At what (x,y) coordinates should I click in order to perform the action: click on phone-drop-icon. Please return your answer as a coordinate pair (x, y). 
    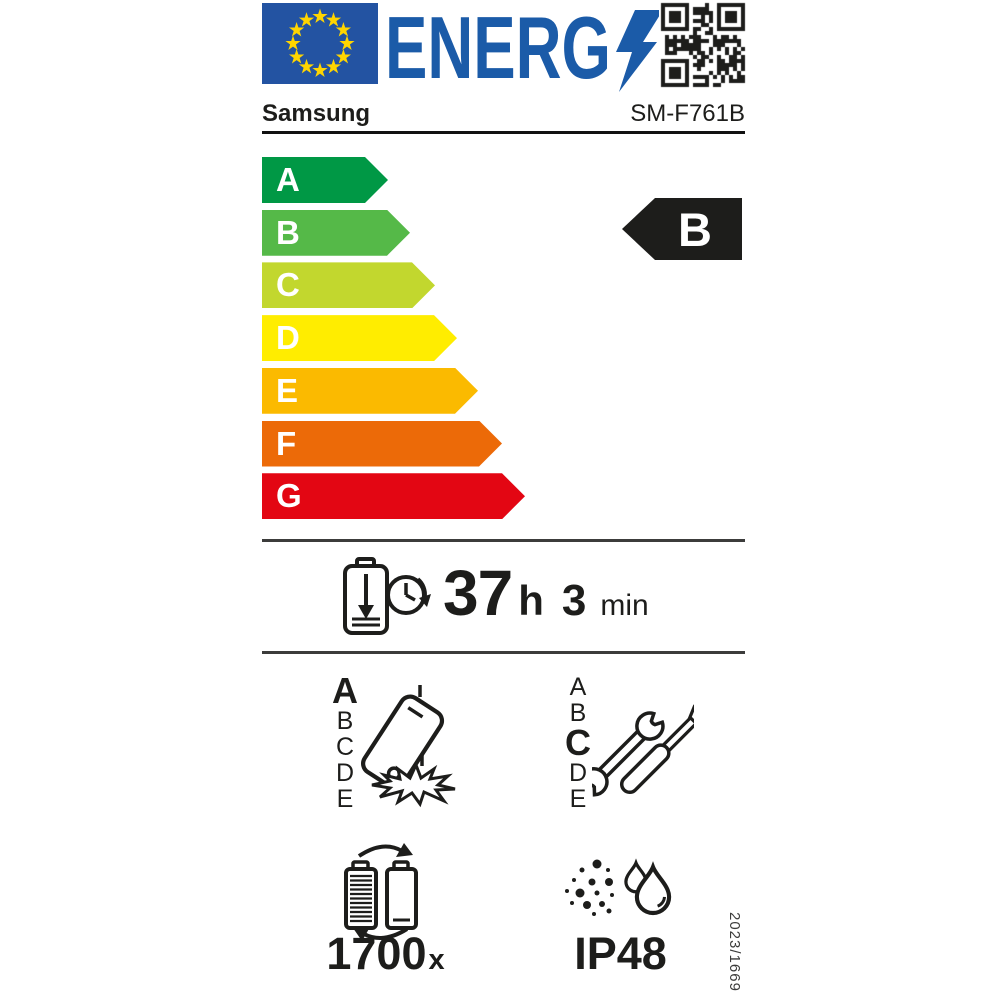
    Looking at the image, I should click on (408, 746).